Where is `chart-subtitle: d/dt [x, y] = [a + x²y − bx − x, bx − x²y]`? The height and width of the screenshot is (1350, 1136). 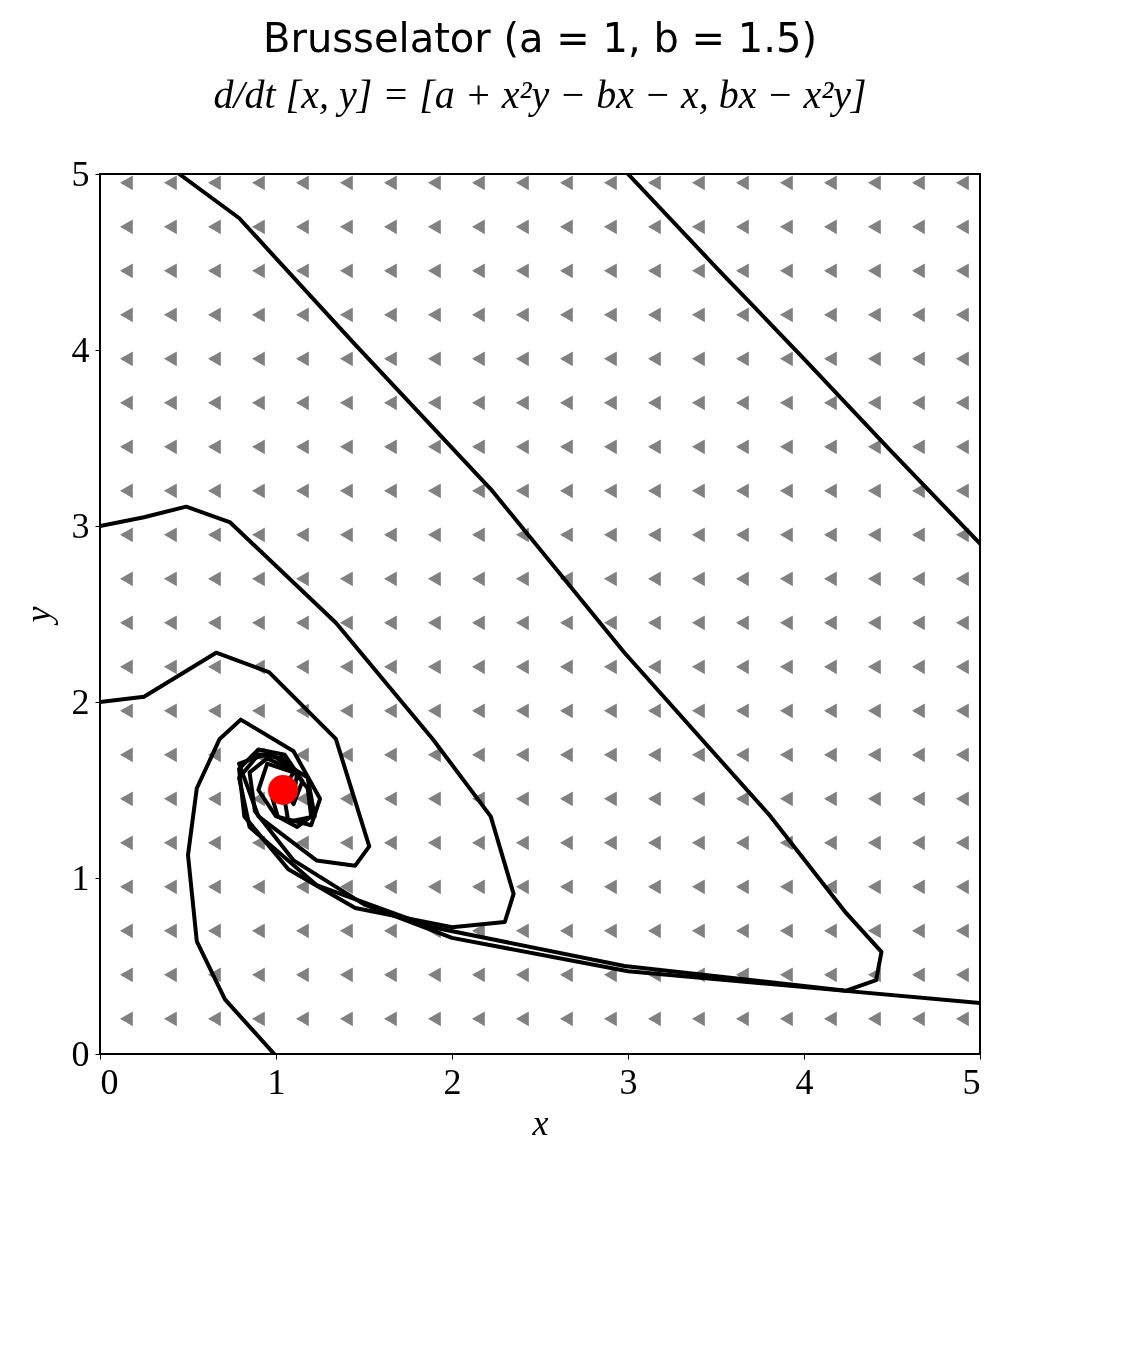 chart-subtitle: d/dt [x, y] = [a + x²y − bx − x, bx − x²y] is located at coordinates (540, 94).